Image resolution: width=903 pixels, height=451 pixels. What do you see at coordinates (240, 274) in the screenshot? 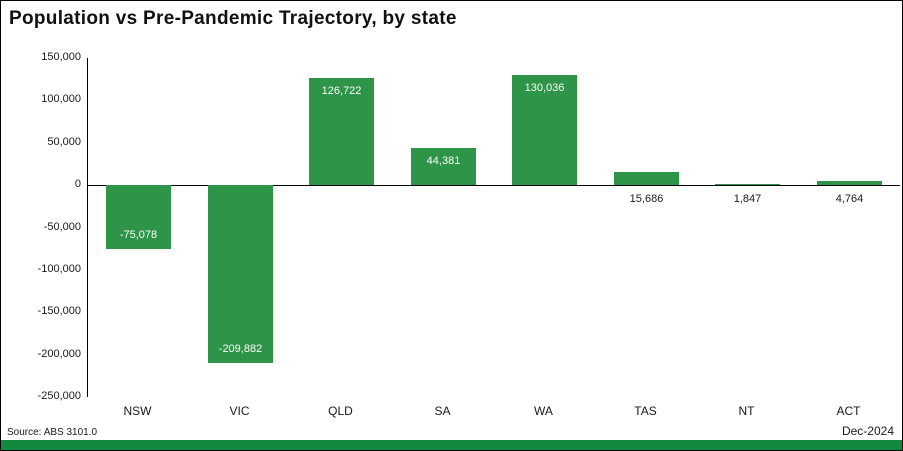
I see `bar-vic` at bounding box center [240, 274].